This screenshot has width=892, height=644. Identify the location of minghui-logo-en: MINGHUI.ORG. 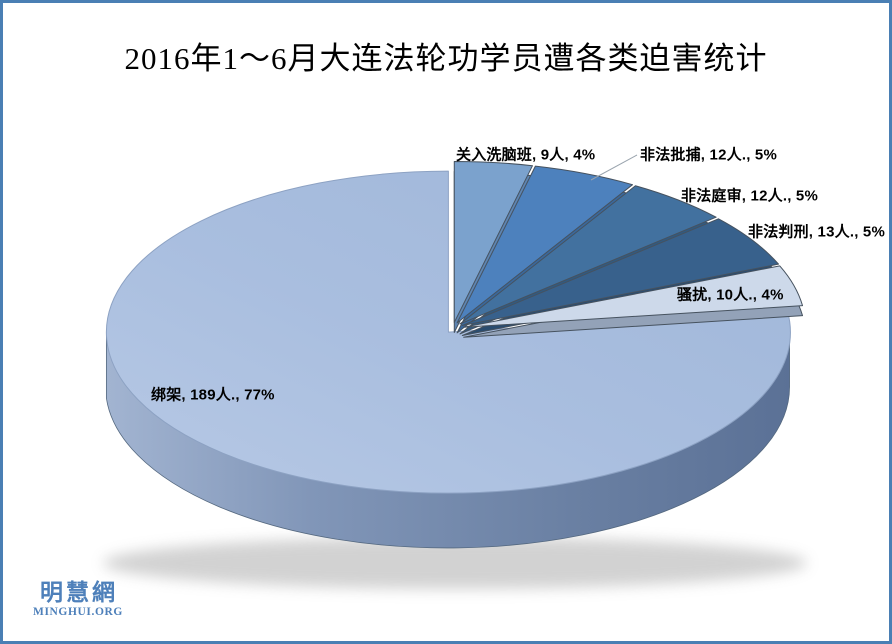
(78, 612).